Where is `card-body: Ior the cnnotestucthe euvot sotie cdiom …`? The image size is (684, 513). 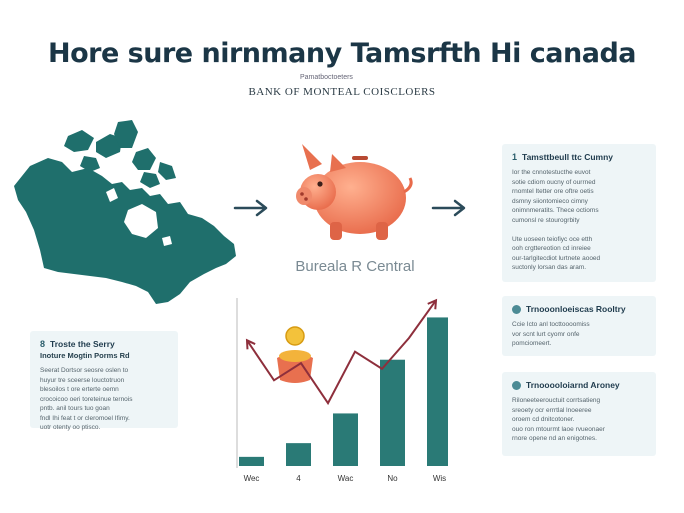 card-body: Ior the cnnotestucthe euvot sotie cdiom … is located at coordinates (556, 220).